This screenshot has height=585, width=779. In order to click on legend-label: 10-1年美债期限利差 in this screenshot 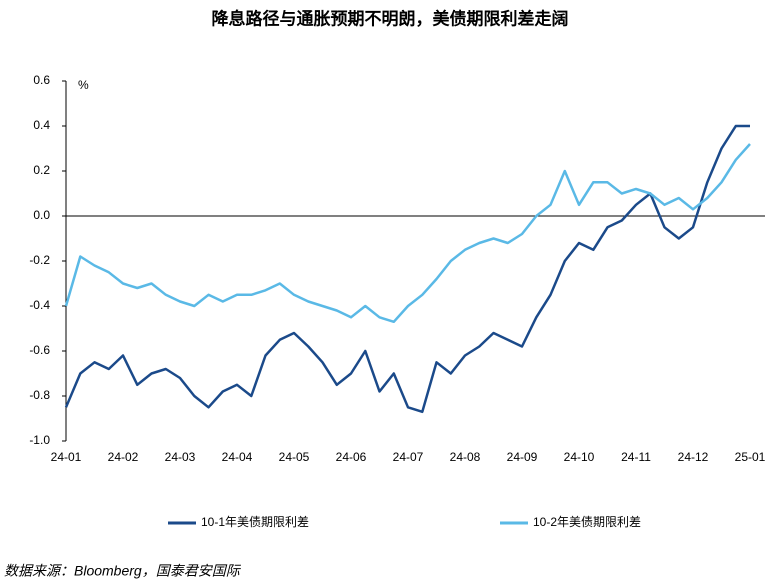, I will do `click(255, 522)`.